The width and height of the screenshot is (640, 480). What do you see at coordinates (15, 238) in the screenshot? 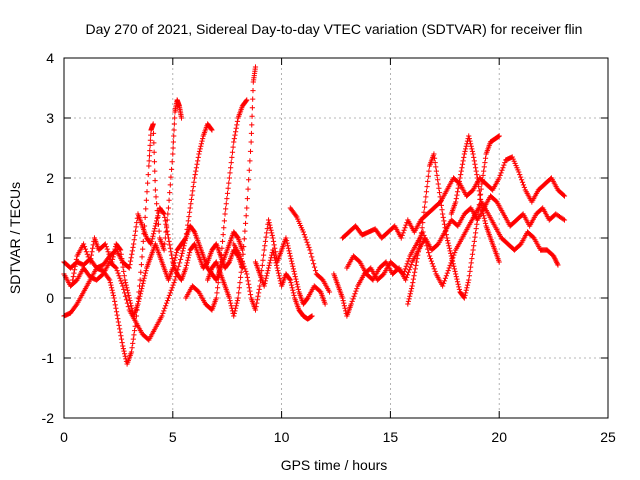
I see `y-axis-label: SDTVAR / TECUs` at bounding box center [15, 238].